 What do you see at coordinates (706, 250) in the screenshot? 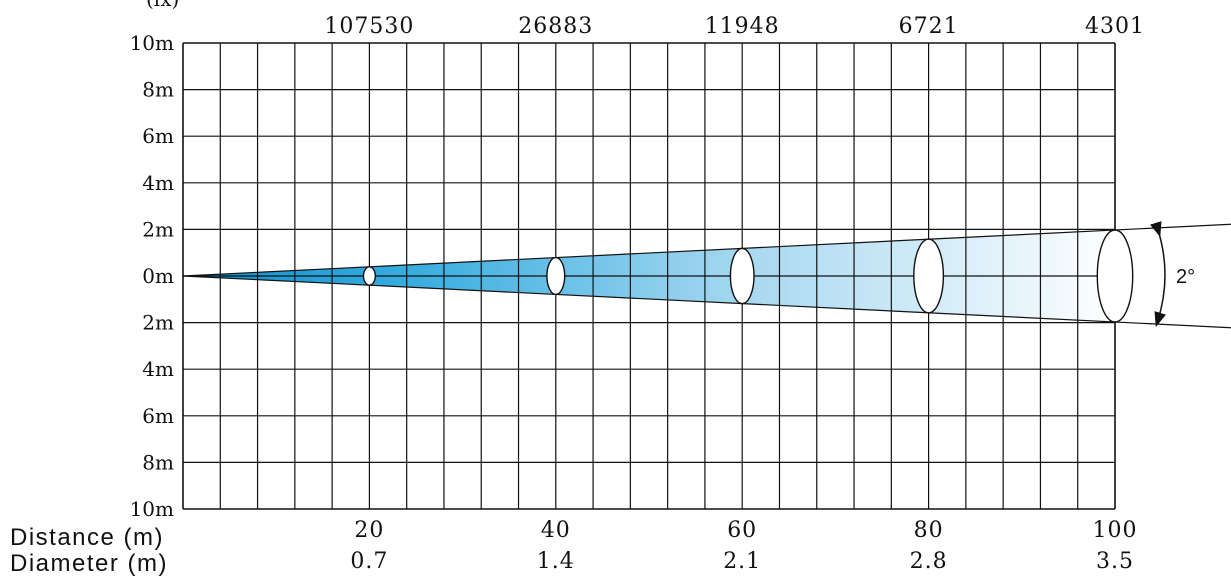
I see `beam-edge-top` at bounding box center [706, 250].